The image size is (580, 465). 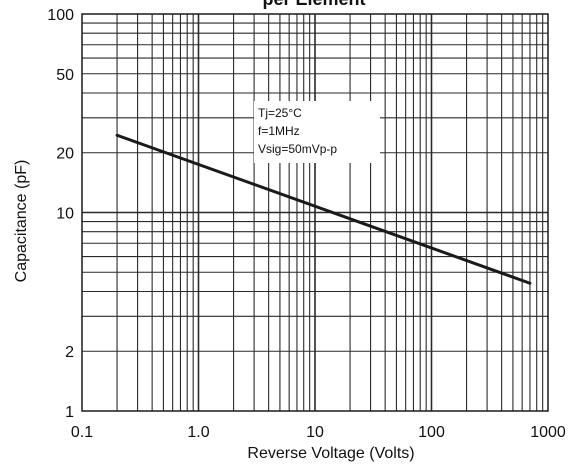 What do you see at coordinates (297, 149) in the screenshot?
I see `annotation-signal: Vsig=50mVp-p` at bounding box center [297, 149].